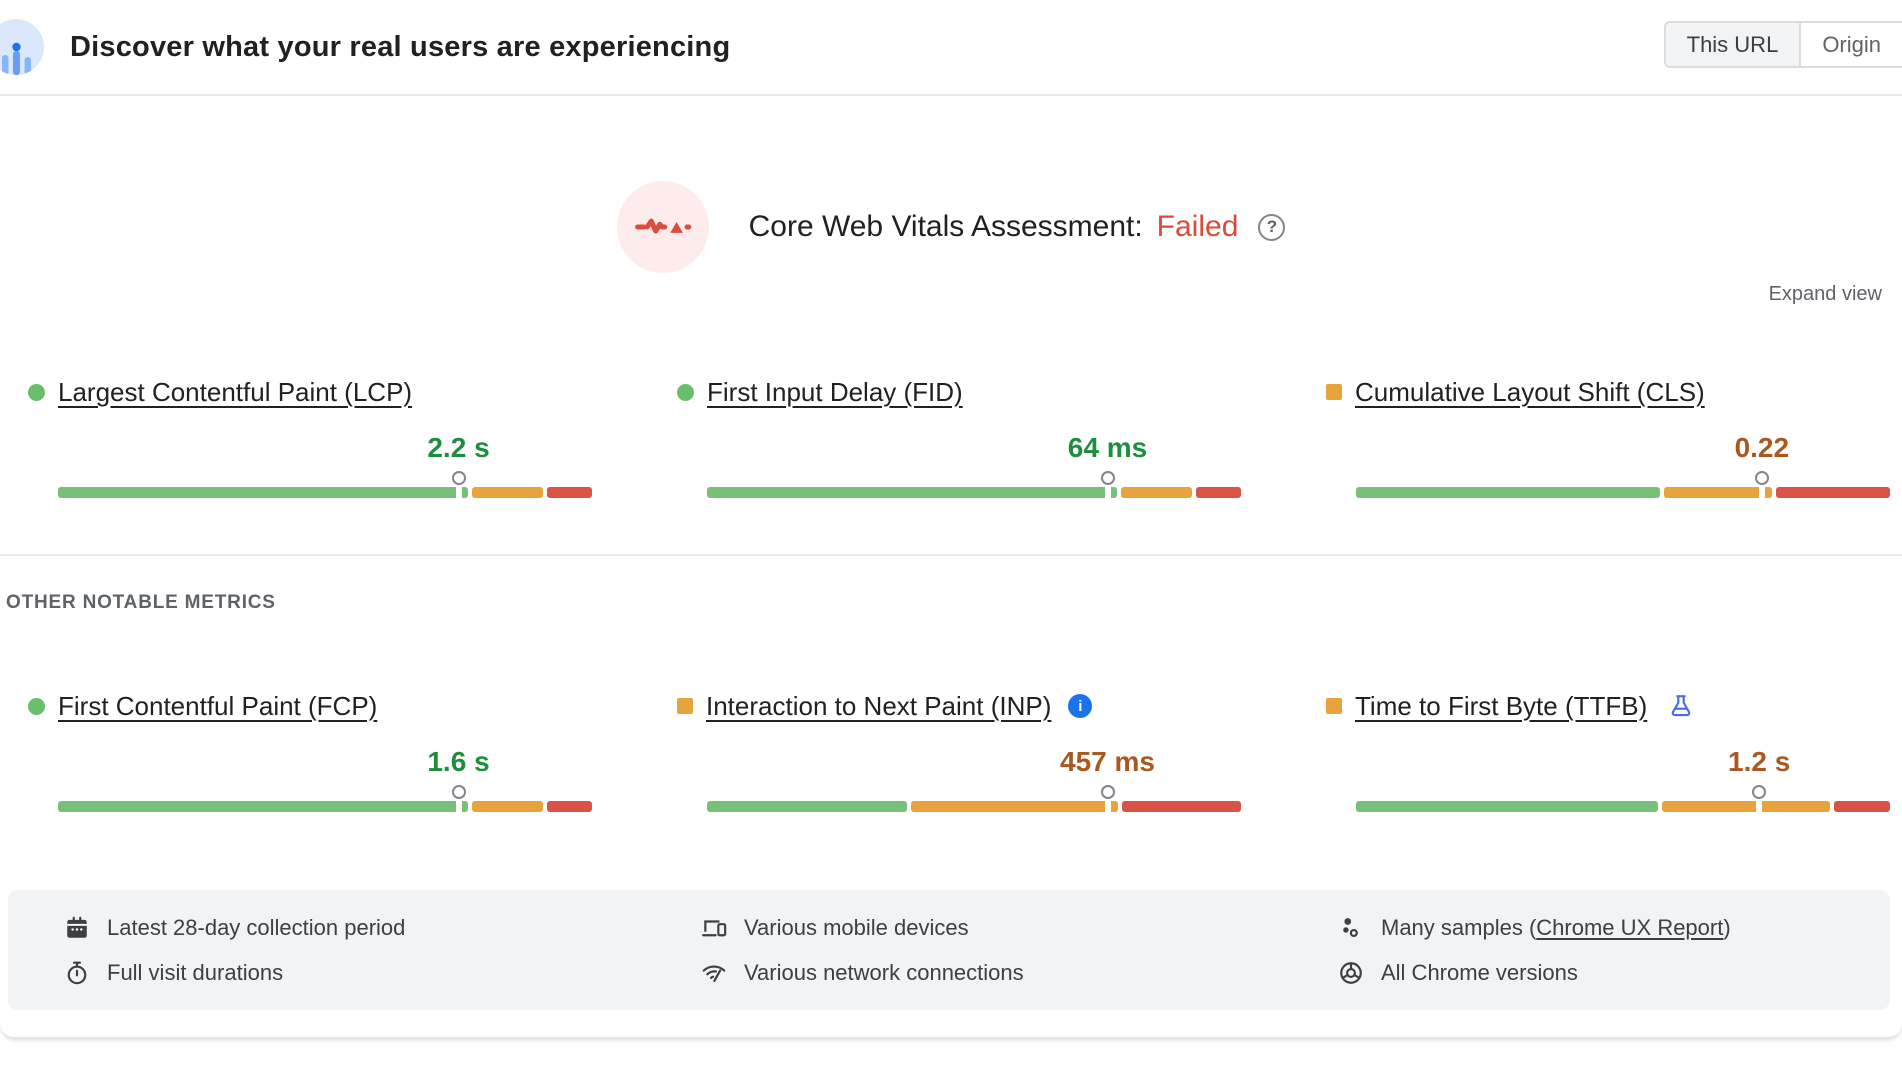 The height and width of the screenshot is (1070, 1902). I want to click on network-item: Various network connections, so click(977, 972).